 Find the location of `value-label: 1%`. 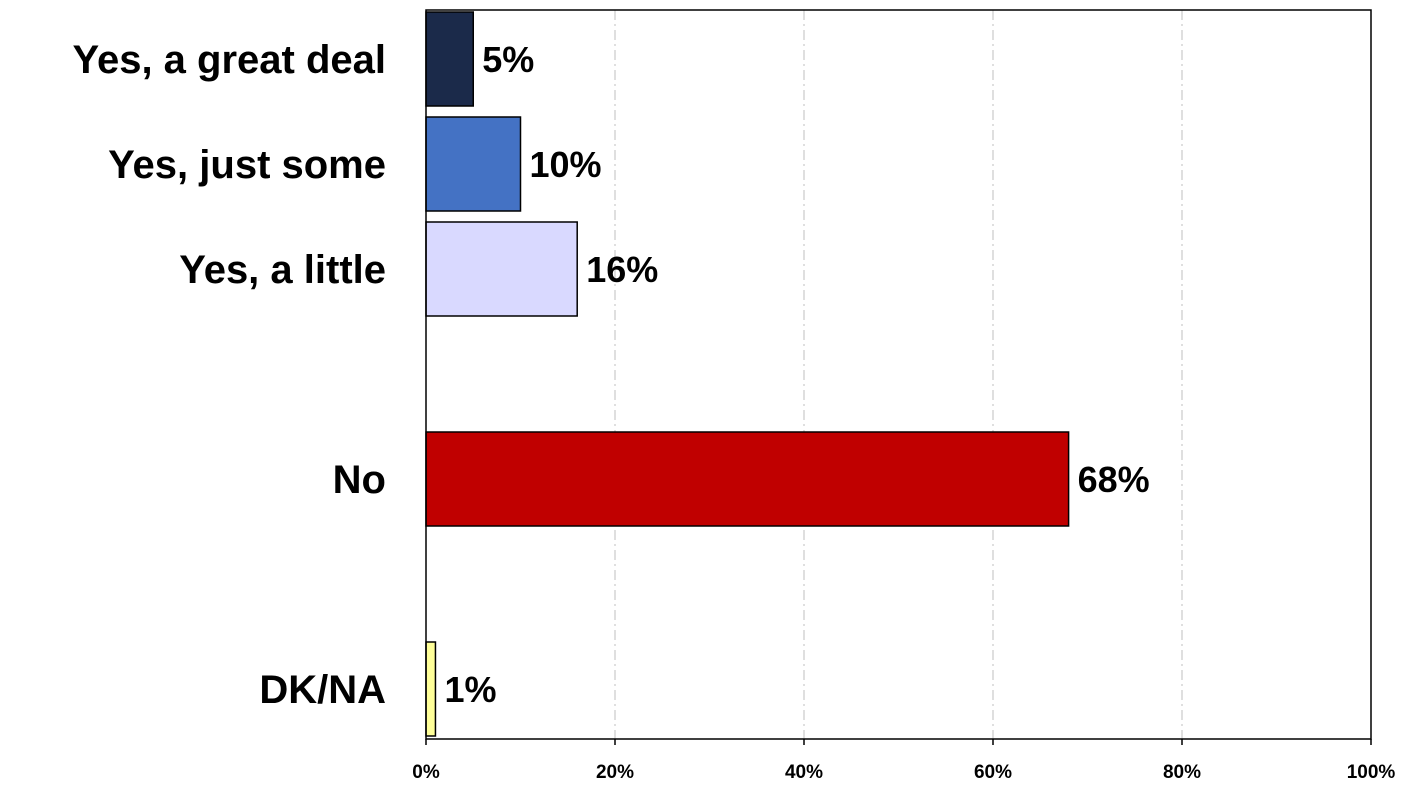

value-label: 1% is located at coordinates (470, 689).